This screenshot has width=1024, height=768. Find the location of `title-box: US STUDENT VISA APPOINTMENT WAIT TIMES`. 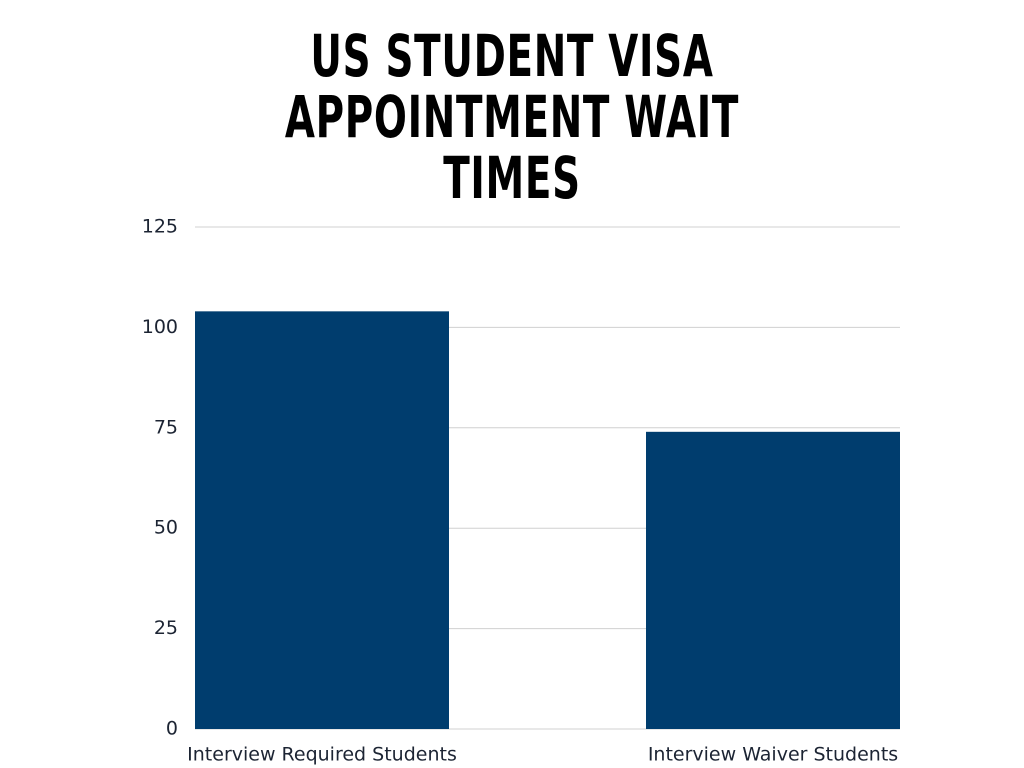

title-box: US STUDENT VISA APPOINTMENT WAIT TIMES is located at coordinates (512, 117).